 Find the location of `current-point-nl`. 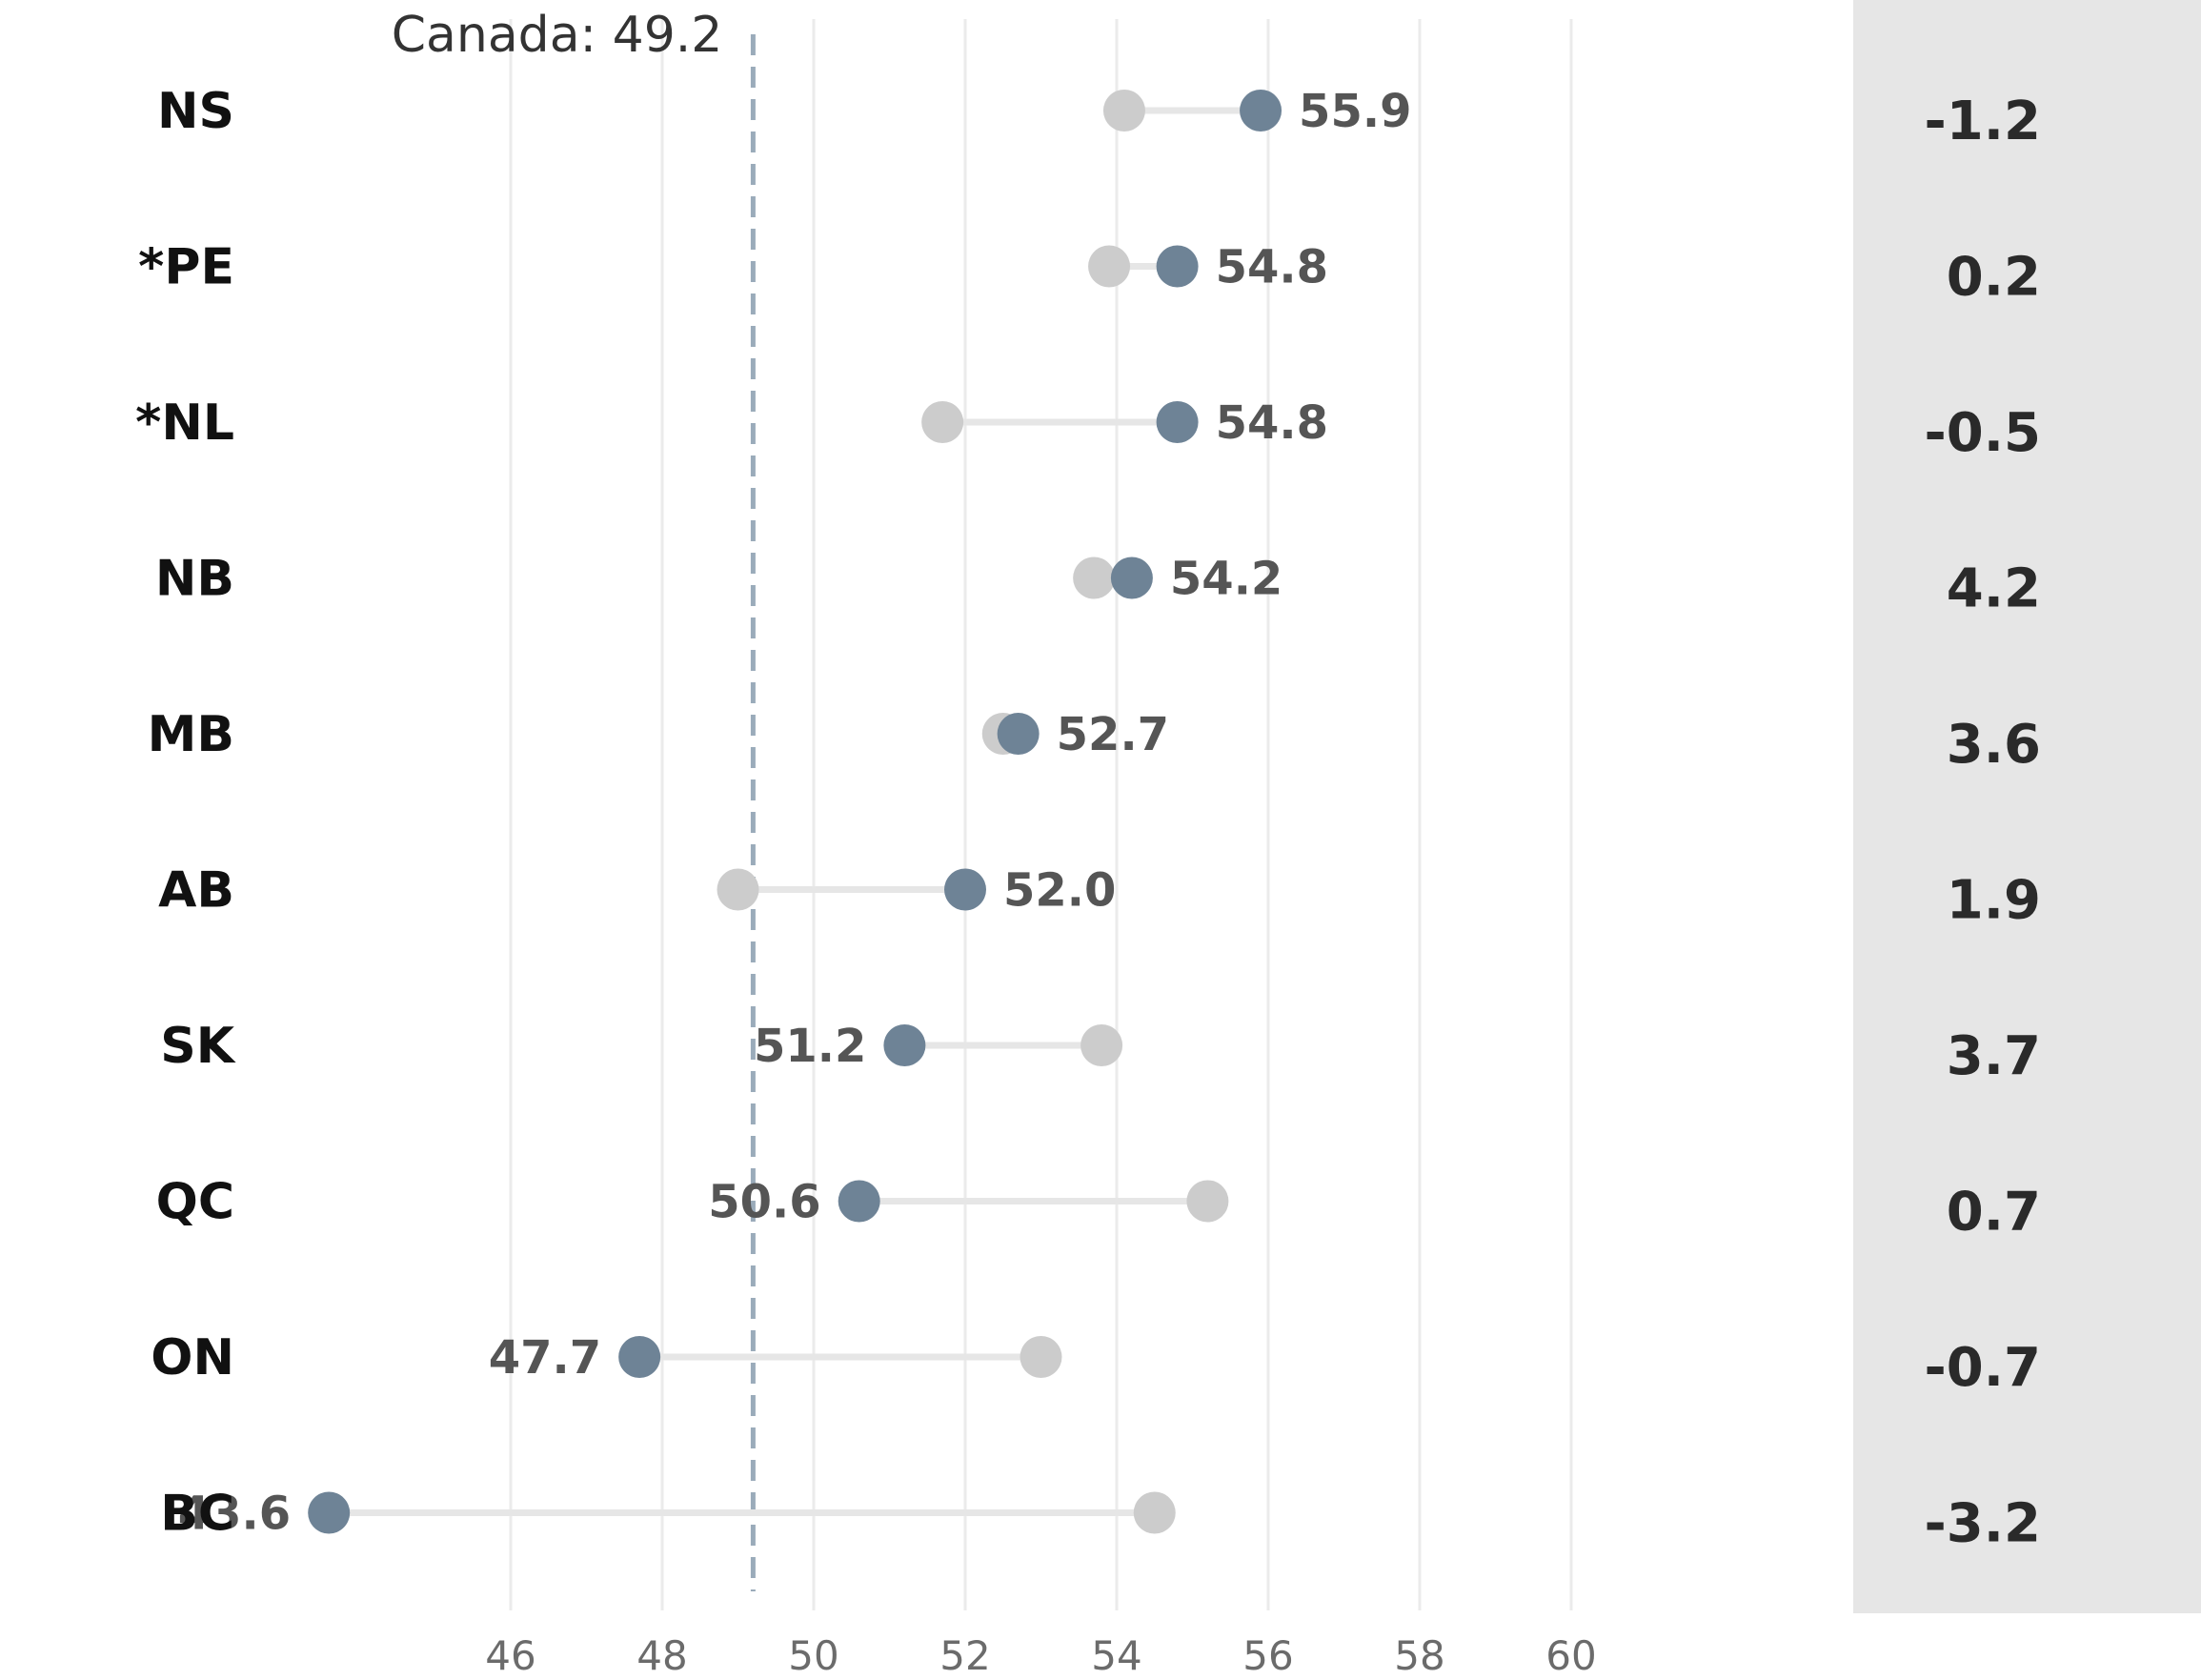

current-point-nl is located at coordinates (1177, 422).